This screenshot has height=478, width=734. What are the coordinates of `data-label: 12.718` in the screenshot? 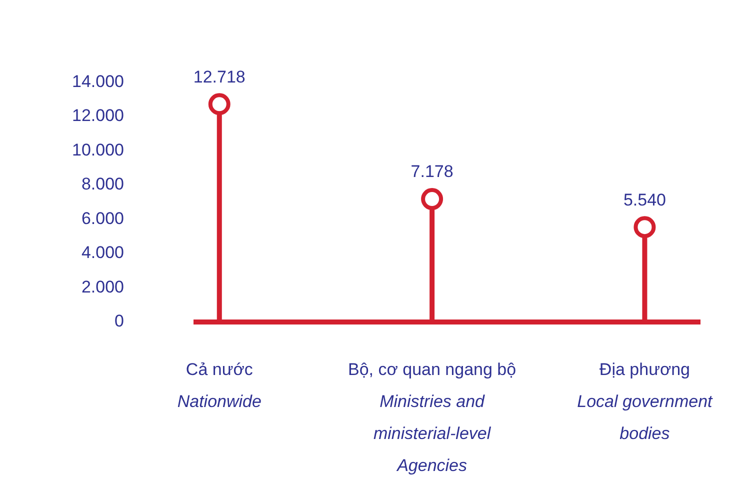 It's located at (219, 76).